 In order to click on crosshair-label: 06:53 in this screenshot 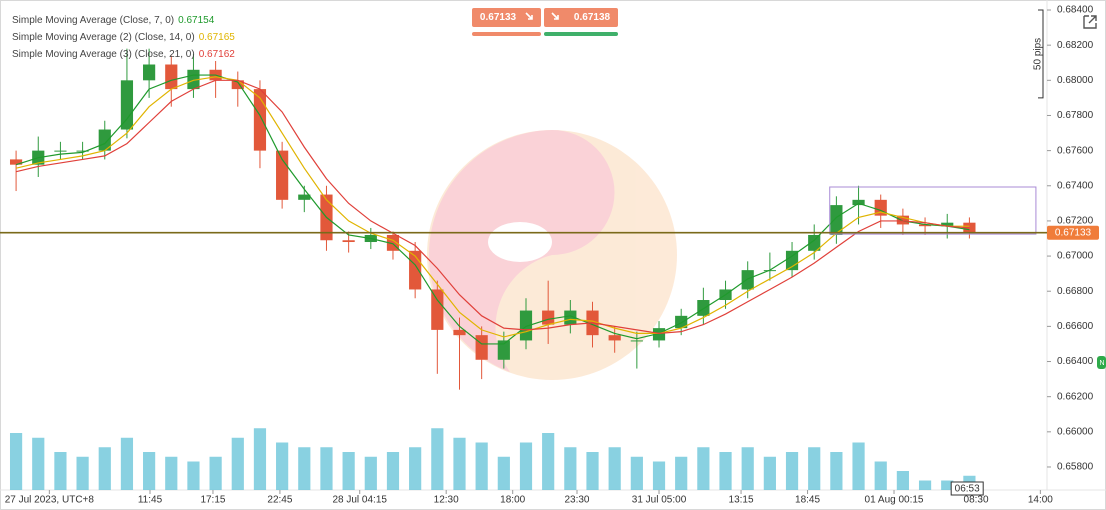, I will do `click(967, 489)`.